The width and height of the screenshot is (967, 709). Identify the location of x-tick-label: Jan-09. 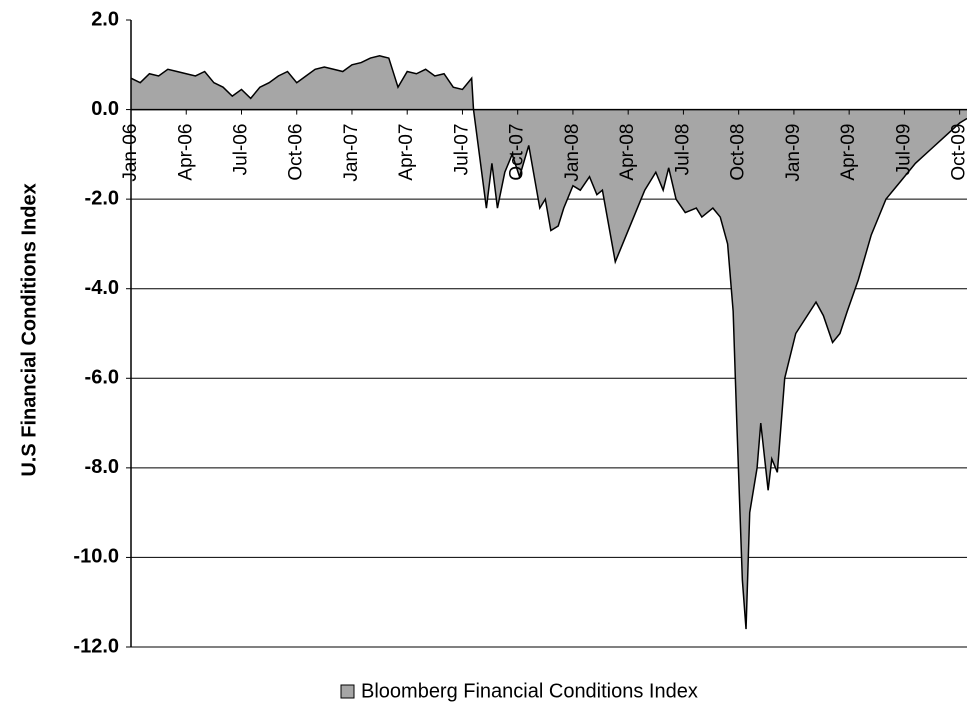
(793, 153).